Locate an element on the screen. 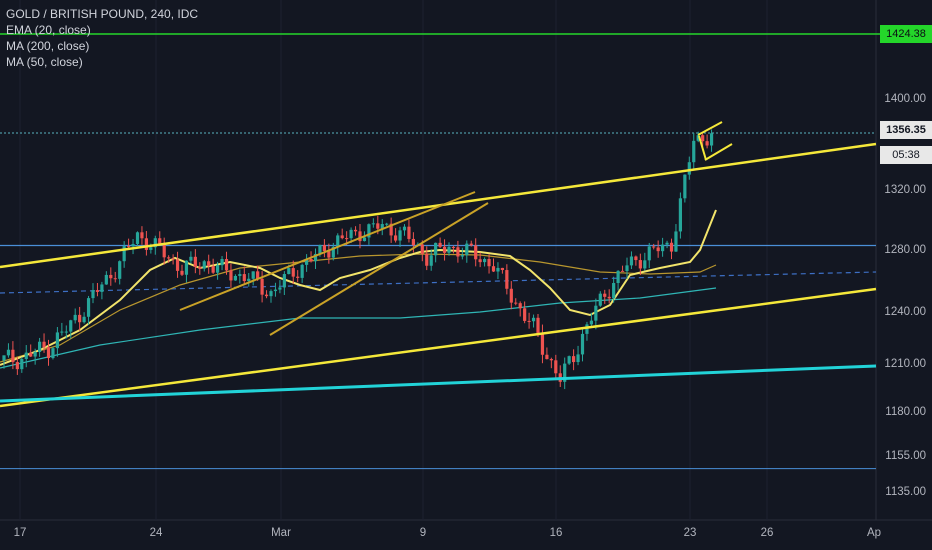 Image resolution: width=932 pixels, height=550 pixels. x-tick: 9 is located at coordinates (423, 533).